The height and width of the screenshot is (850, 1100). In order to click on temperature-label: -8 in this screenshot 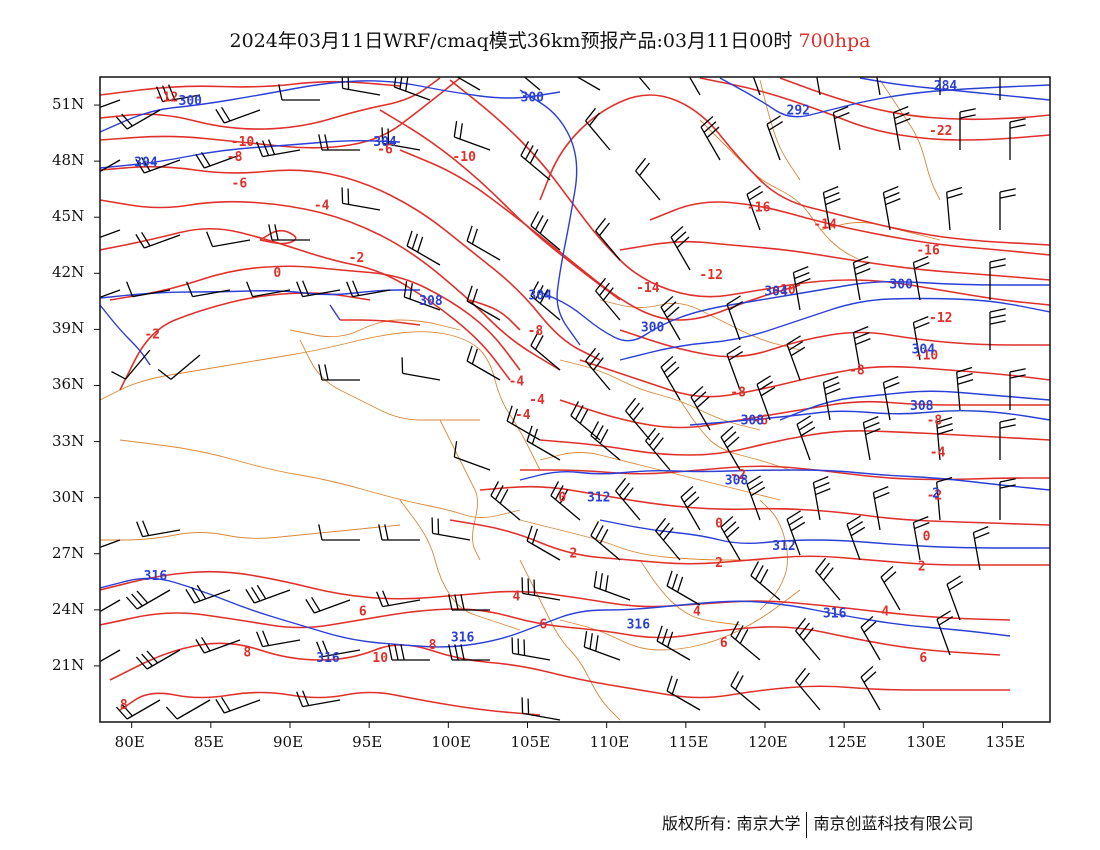, I will do `click(235, 157)`.